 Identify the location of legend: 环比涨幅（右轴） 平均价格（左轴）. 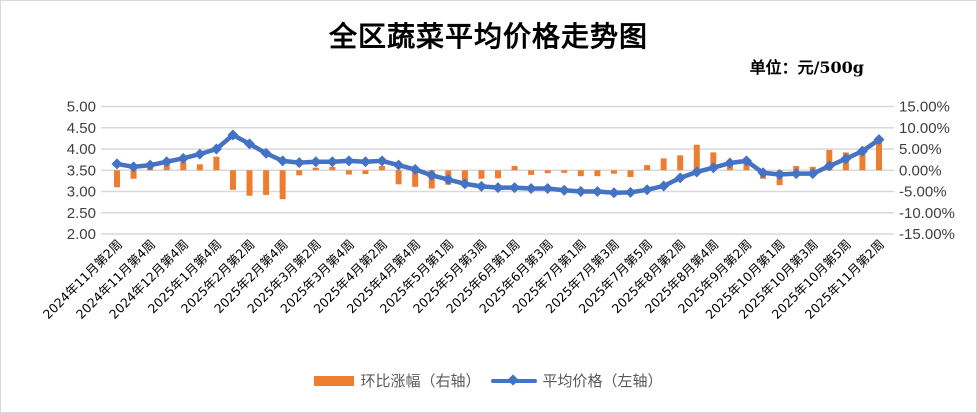
(488, 380).